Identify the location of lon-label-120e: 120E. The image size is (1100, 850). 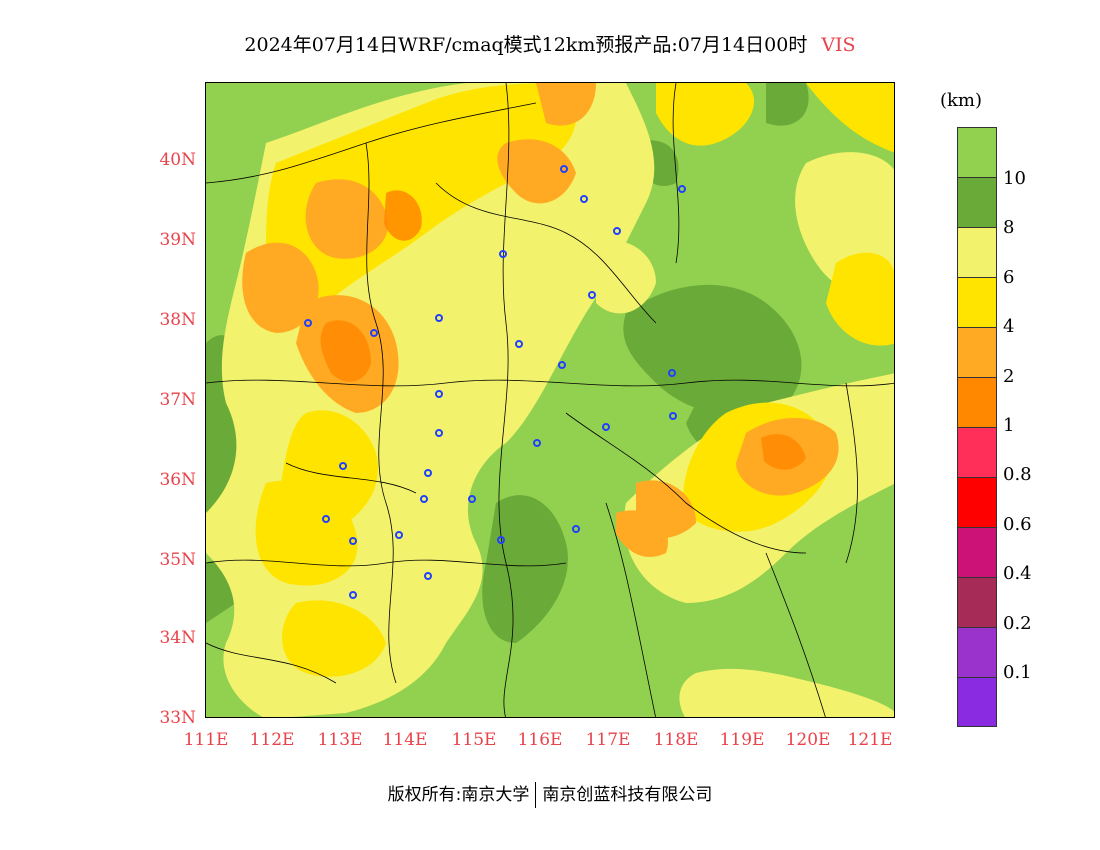
(808, 740).